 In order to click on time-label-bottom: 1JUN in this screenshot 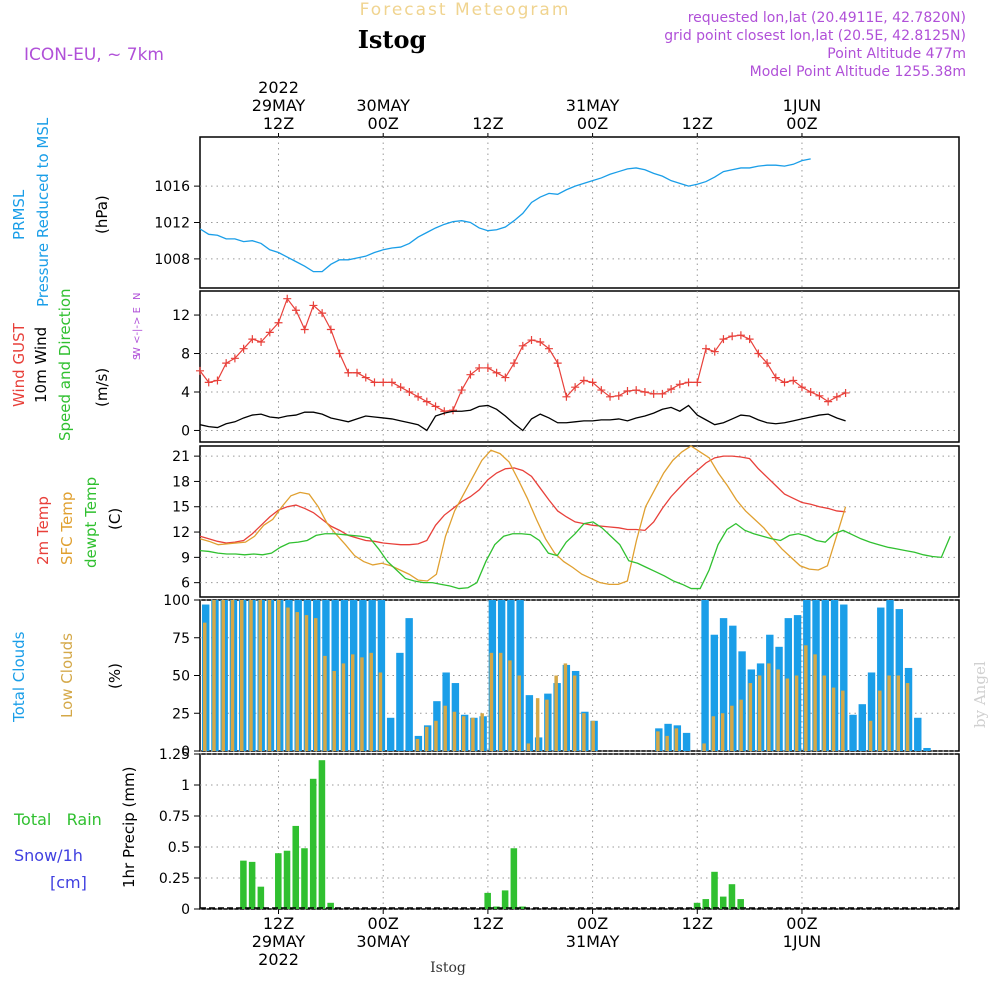, I will do `click(802, 941)`.